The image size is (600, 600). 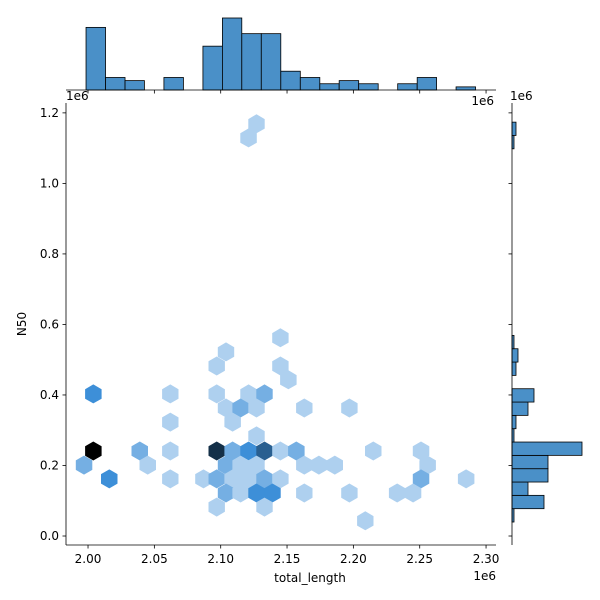 What do you see at coordinates (486, 559) in the screenshot?
I see `x-tick-label: 2.30` at bounding box center [486, 559].